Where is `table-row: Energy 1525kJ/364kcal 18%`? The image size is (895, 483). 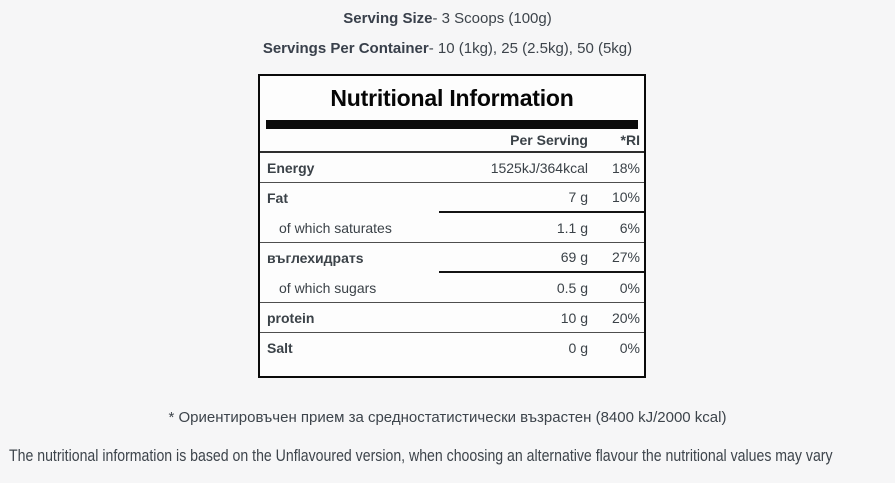 table-row: Energy 1525kJ/364kcal 18% is located at coordinates (452, 168).